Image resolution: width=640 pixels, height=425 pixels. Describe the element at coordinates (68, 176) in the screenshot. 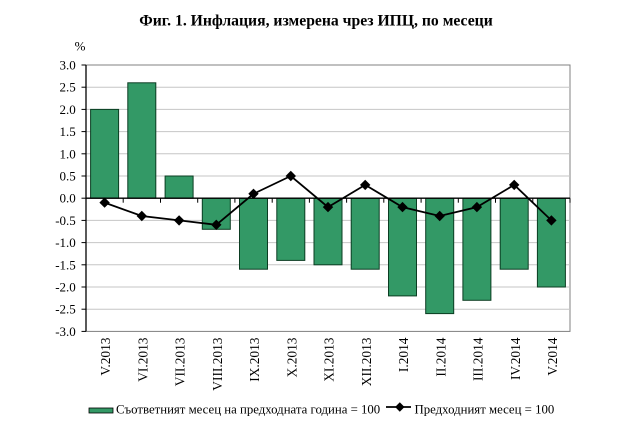

I see `svg-text: 0.5` at that location.